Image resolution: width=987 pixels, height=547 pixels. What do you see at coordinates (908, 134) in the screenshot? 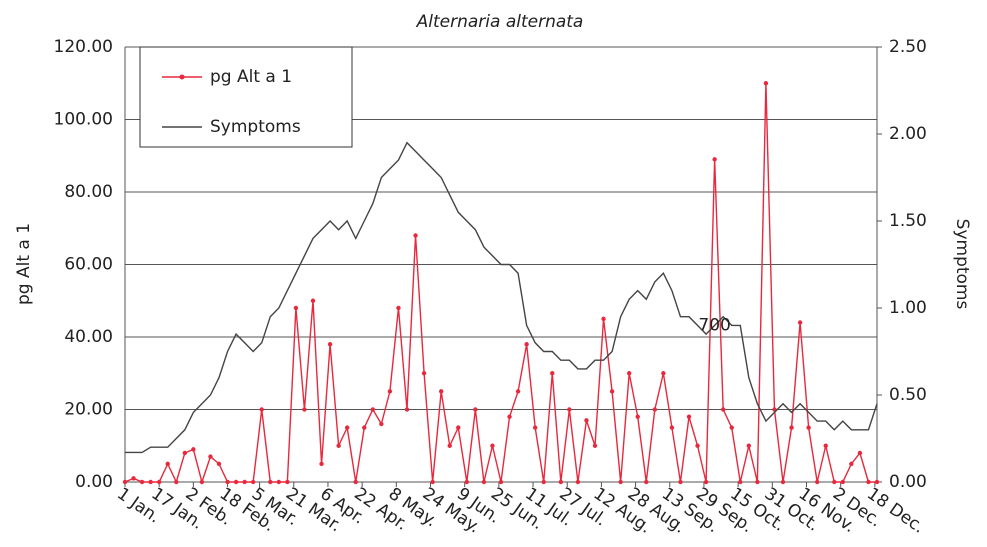
I see `y2-tick-label: 2.00` at bounding box center [908, 134].